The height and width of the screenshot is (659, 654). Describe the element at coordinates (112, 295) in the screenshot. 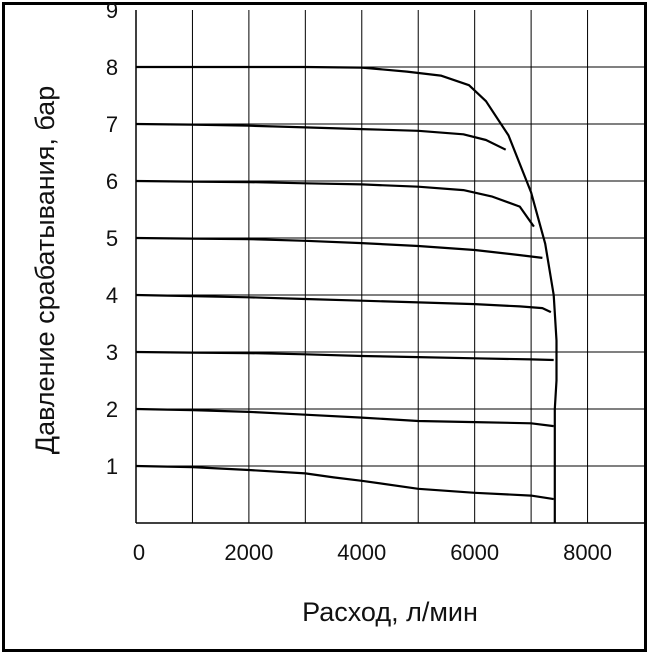

I see `y-tick-label: 4` at that location.